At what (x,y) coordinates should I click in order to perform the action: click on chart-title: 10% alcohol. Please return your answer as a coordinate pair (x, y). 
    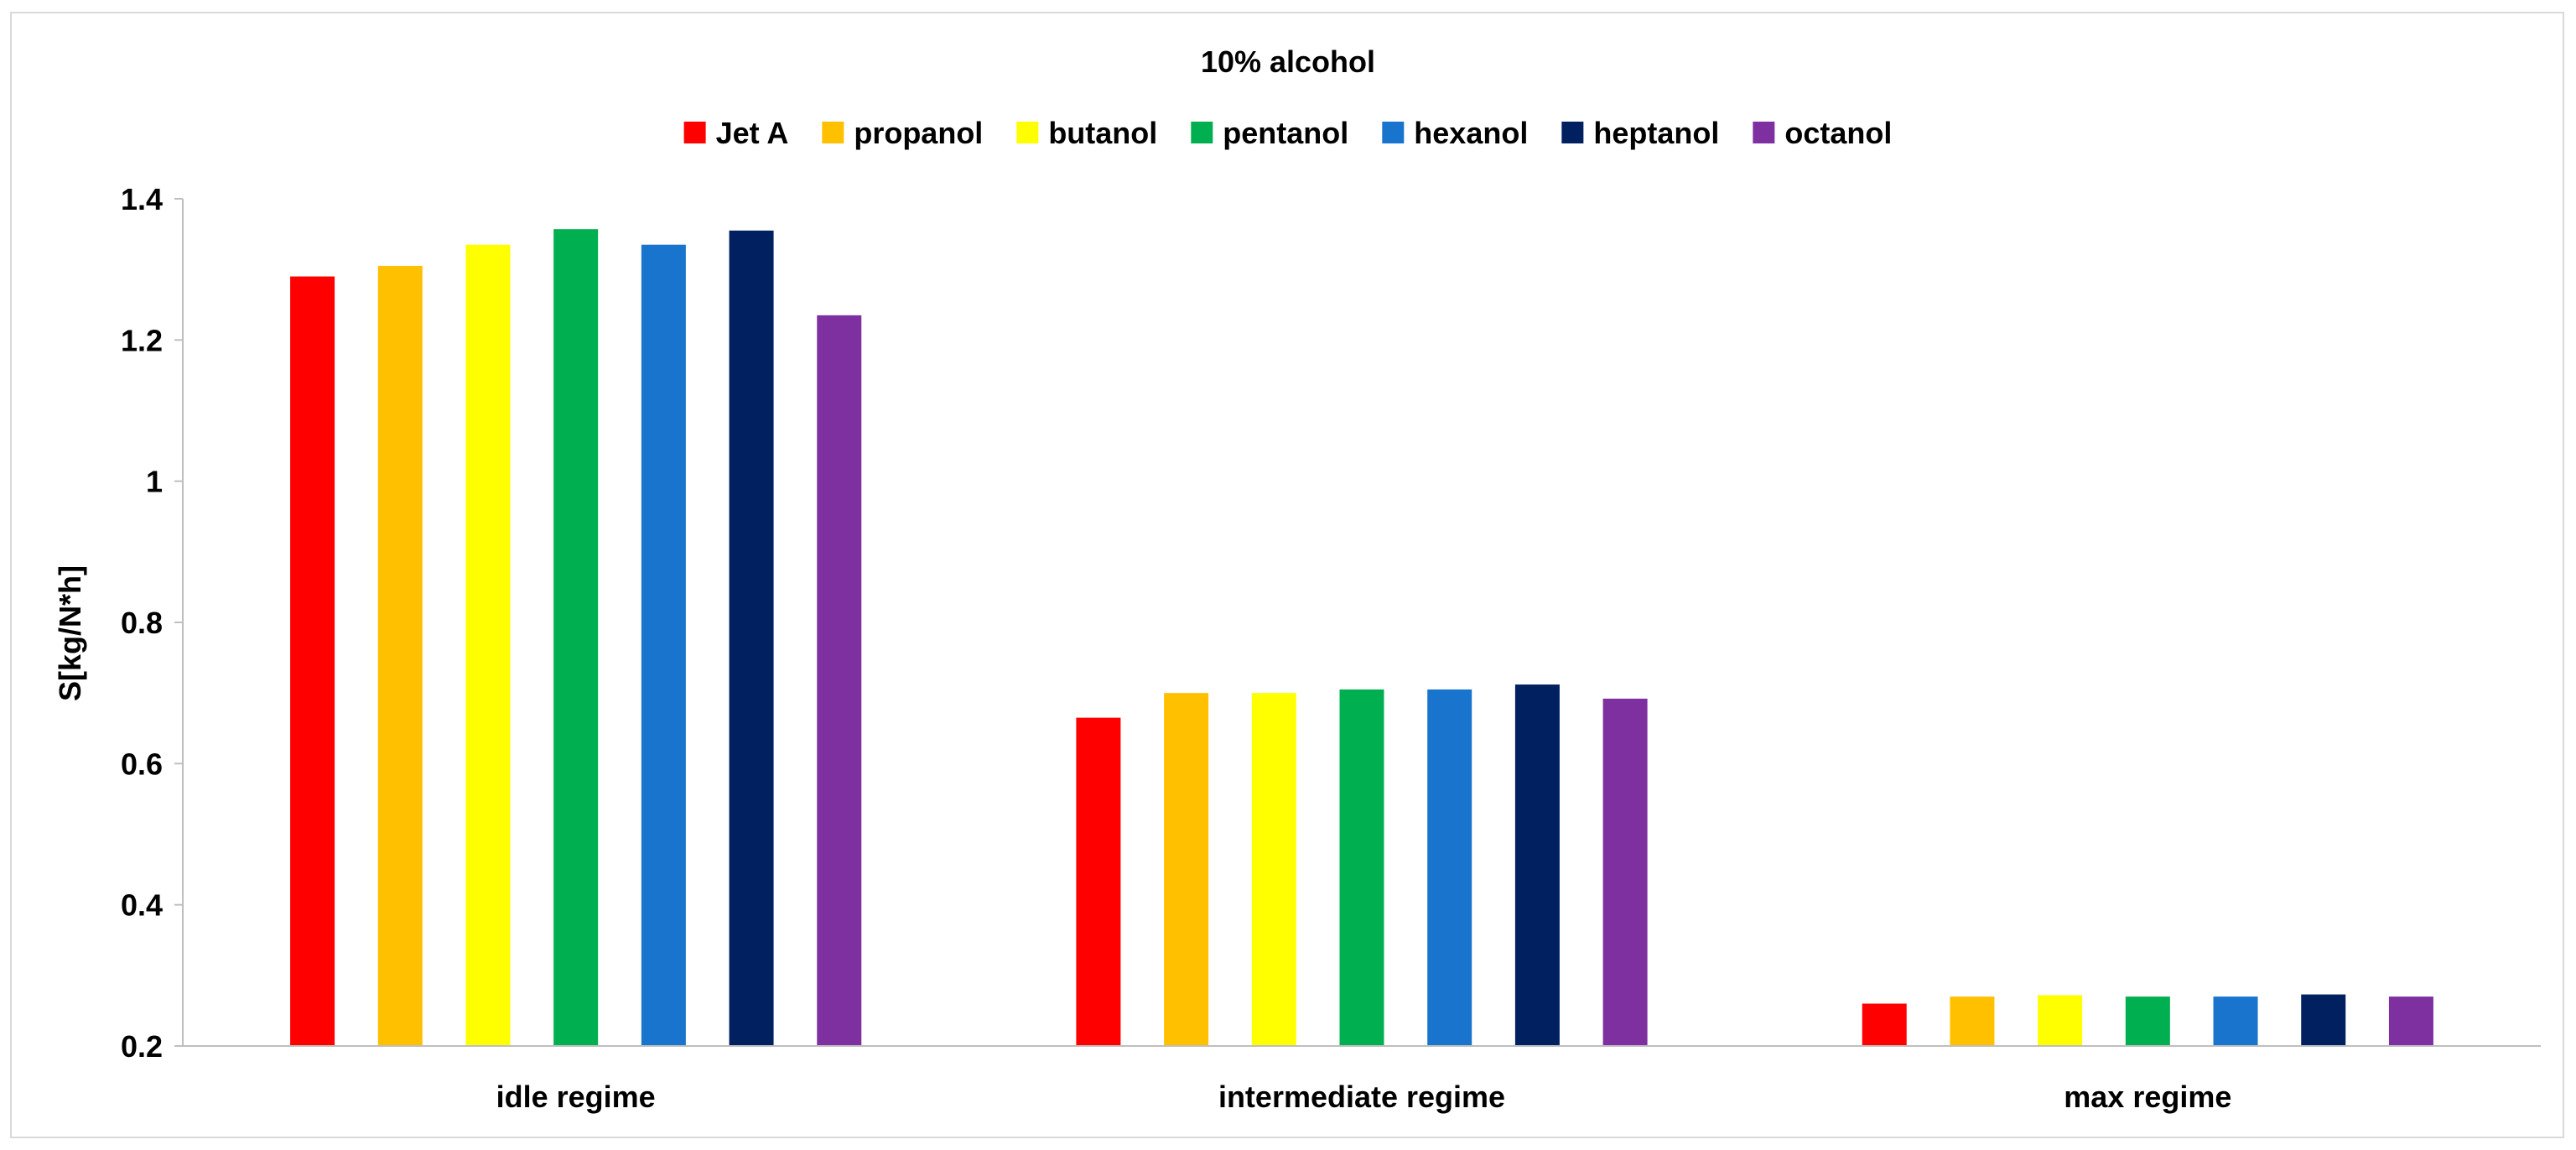
    Looking at the image, I should click on (1288, 61).